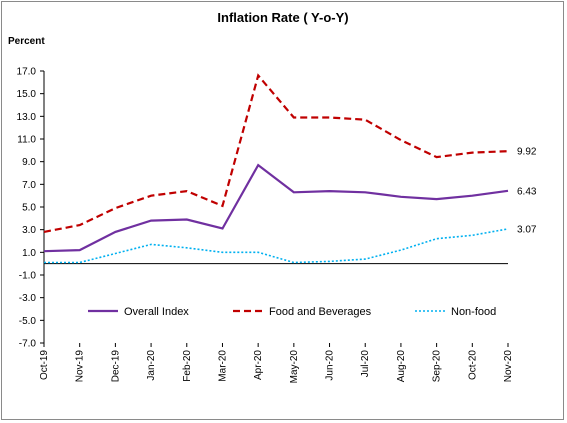  Describe the element at coordinates (294, 367) in the screenshot. I see `x-tick-label: May-20` at that location.